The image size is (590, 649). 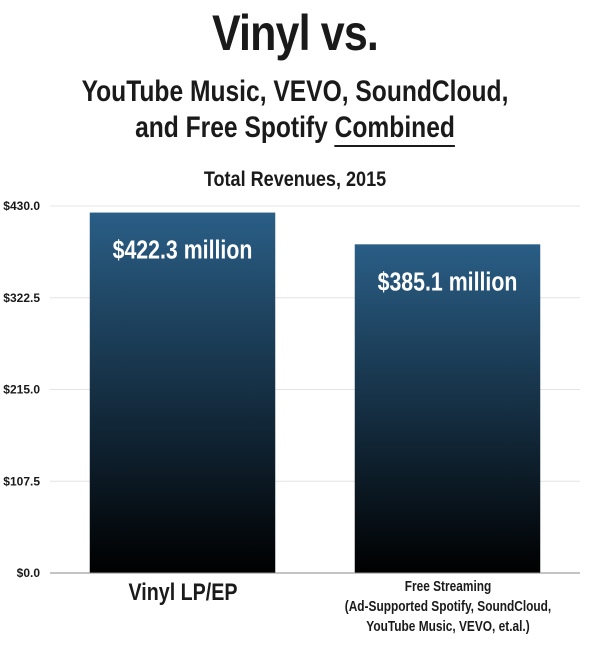 I want to click on plot-title: Total Revenues, 2015, so click(x=295, y=179).